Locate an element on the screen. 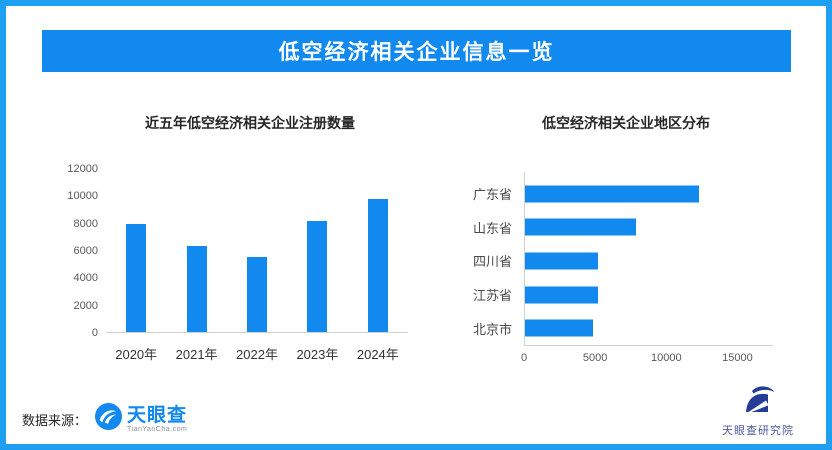 The width and height of the screenshot is (832, 450). bar-row: 北京市 is located at coordinates (626, 328).